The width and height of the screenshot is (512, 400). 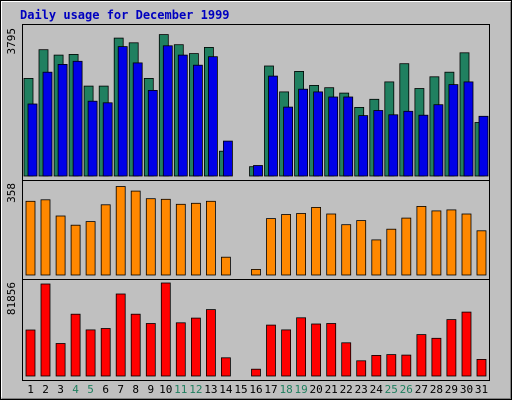 What do you see at coordinates (210, 389) in the screenshot?
I see `x-tick-label: 13` at bounding box center [210, 389].